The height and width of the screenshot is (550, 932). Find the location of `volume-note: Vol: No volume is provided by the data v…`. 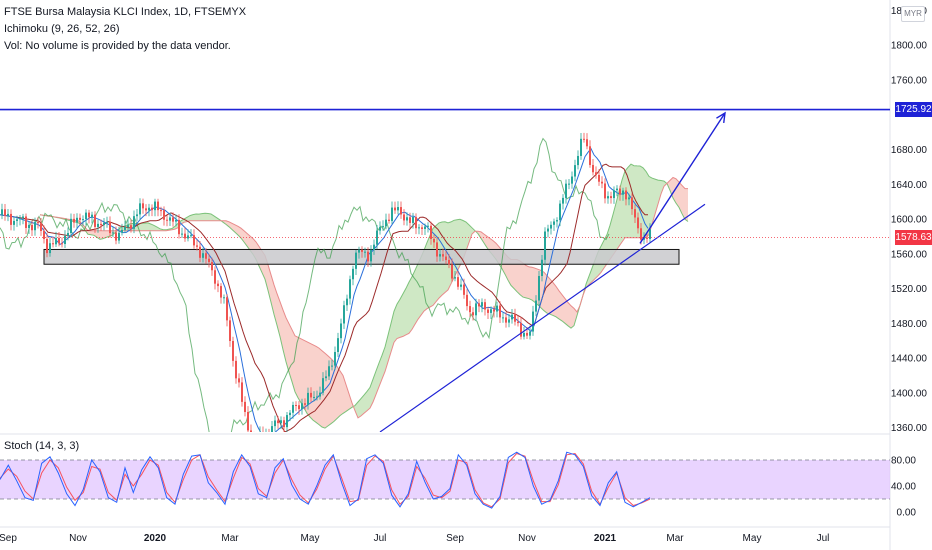

volume-note: Vol: No volume is provided by the data v… is located at coordinates (117, 46).